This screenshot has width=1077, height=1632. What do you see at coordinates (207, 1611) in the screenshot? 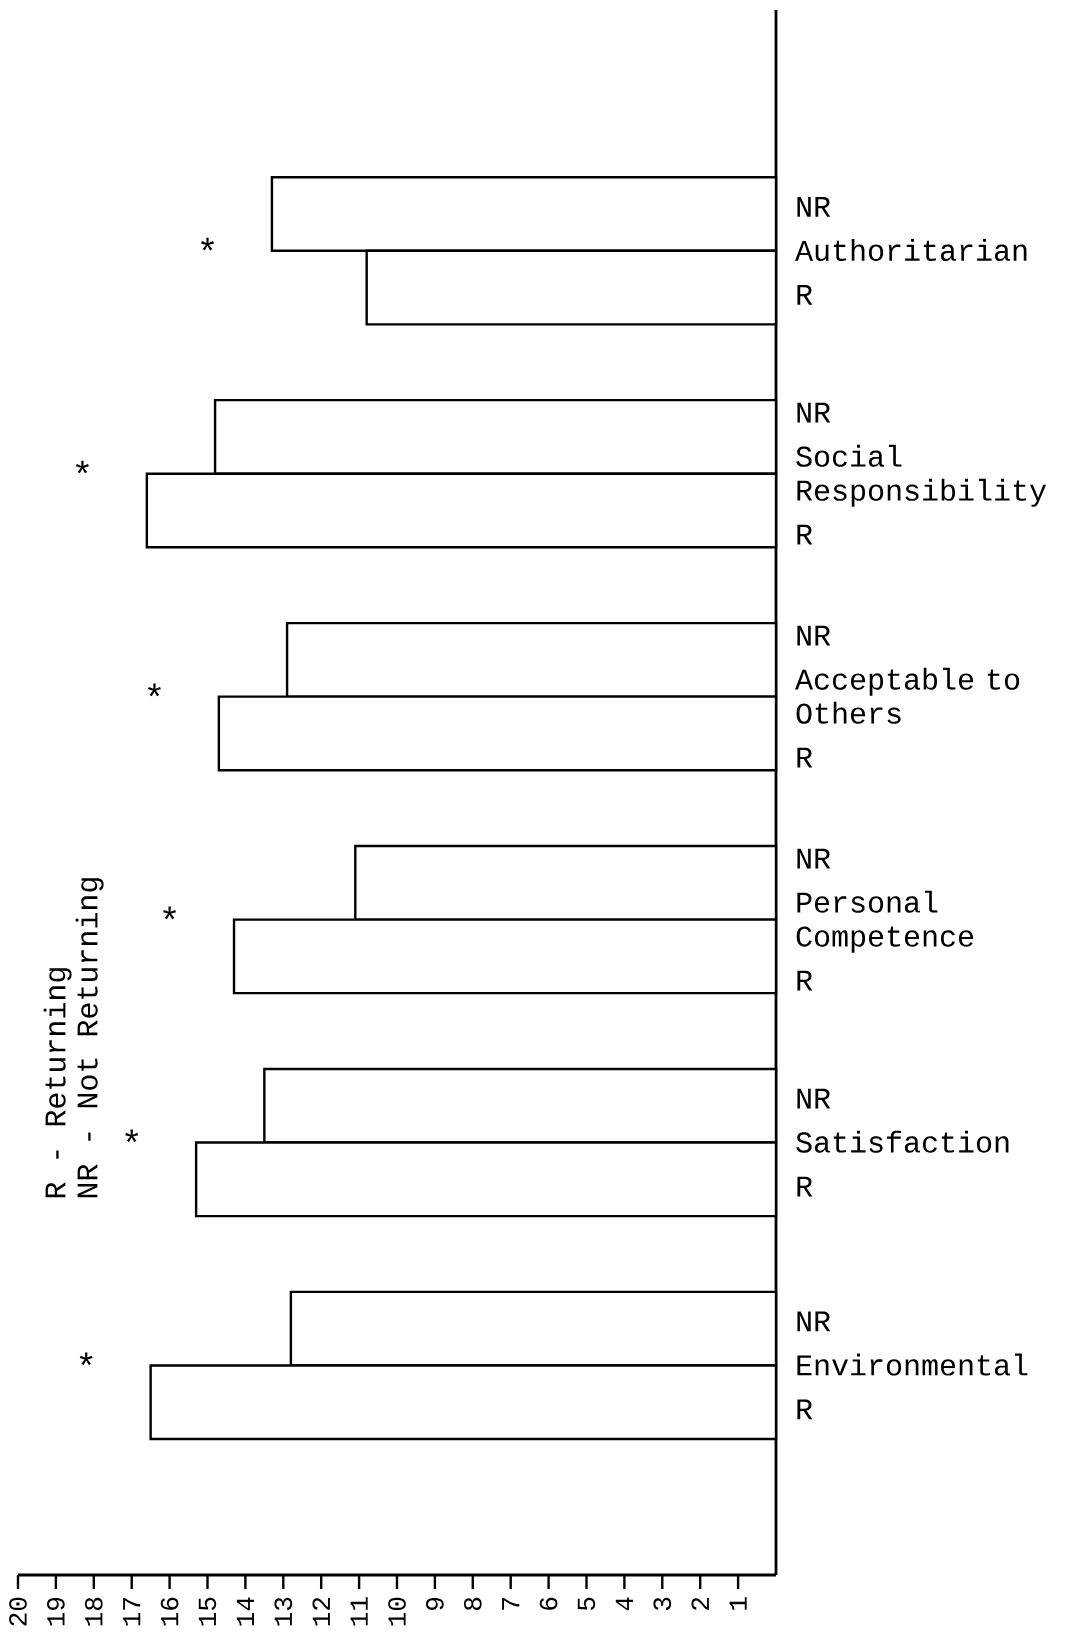
I see `x-tick-label: 15` at bounding box center [207, 1611].